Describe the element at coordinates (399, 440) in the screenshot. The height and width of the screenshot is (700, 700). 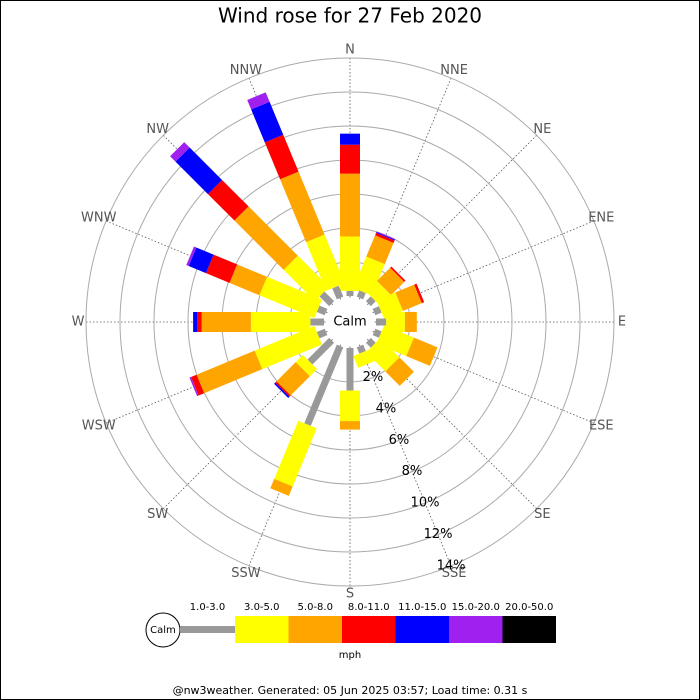
I see `ring-label: 6%` at that location.